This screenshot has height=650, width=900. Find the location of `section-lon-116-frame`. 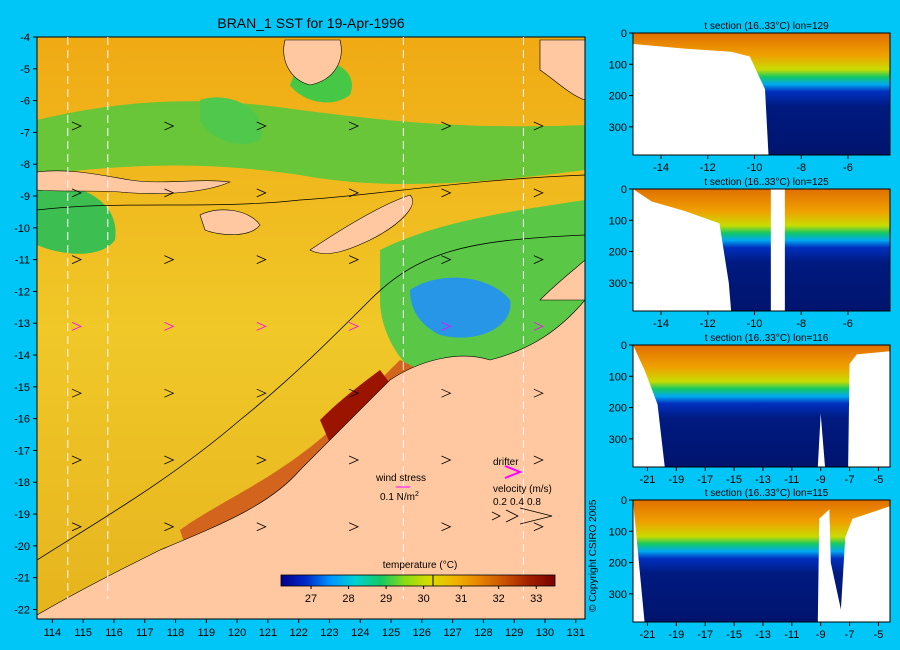

section-lon-116-frame is located at coordinates (761, 406).